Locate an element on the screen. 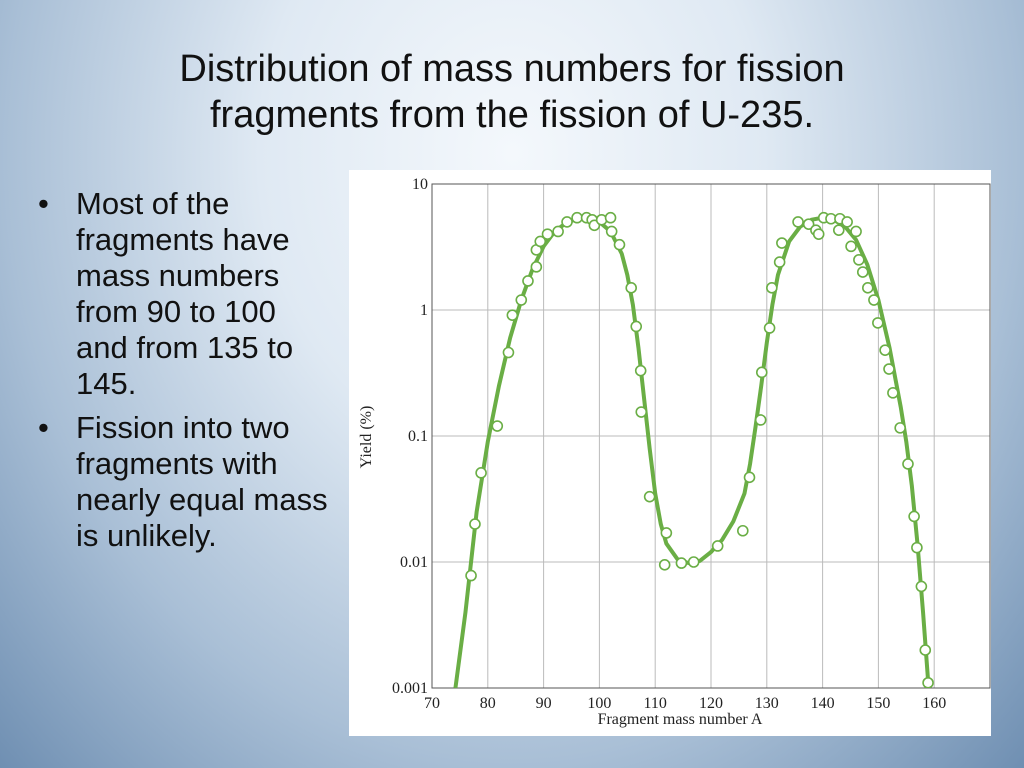 The image size is (1024, 768). x-tick-label: 140 is located at coordinates (823, 703).